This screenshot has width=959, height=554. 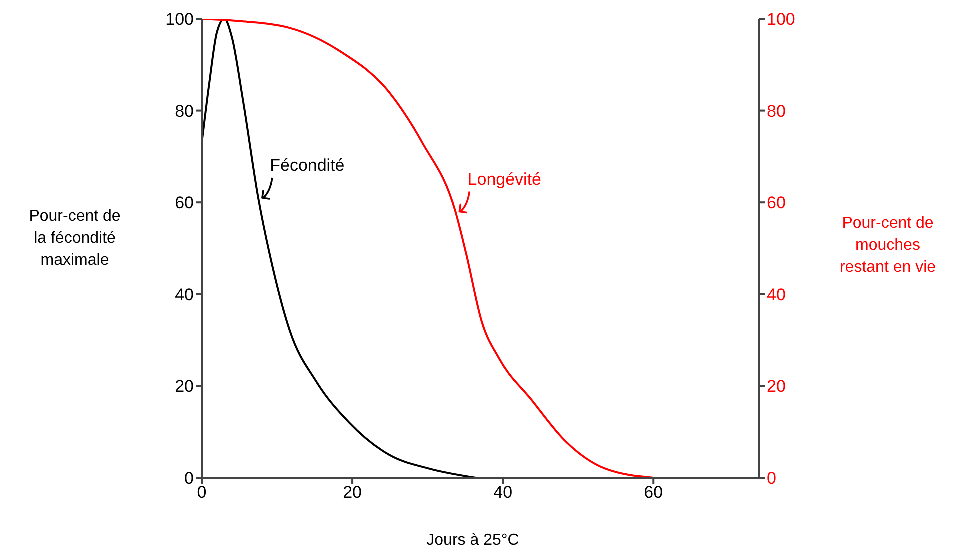 I want to click on x-tick-label: 20, so click(x=352, y=492).